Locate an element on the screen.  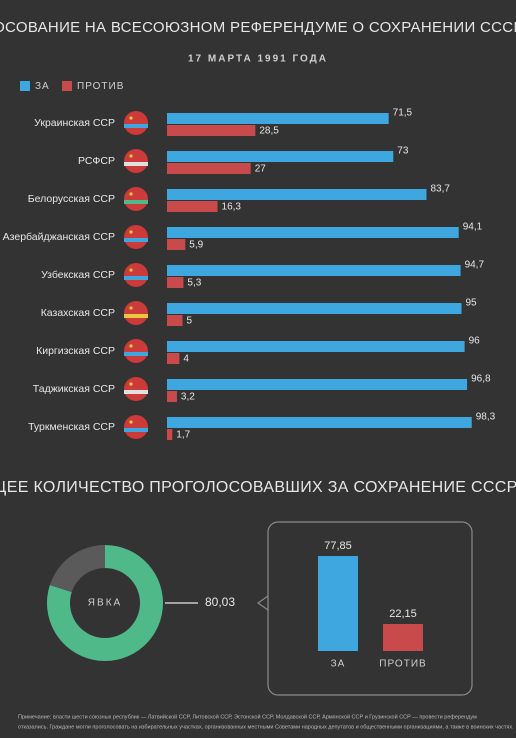
value-label: 96,8 is located at coordinates (481, 379).